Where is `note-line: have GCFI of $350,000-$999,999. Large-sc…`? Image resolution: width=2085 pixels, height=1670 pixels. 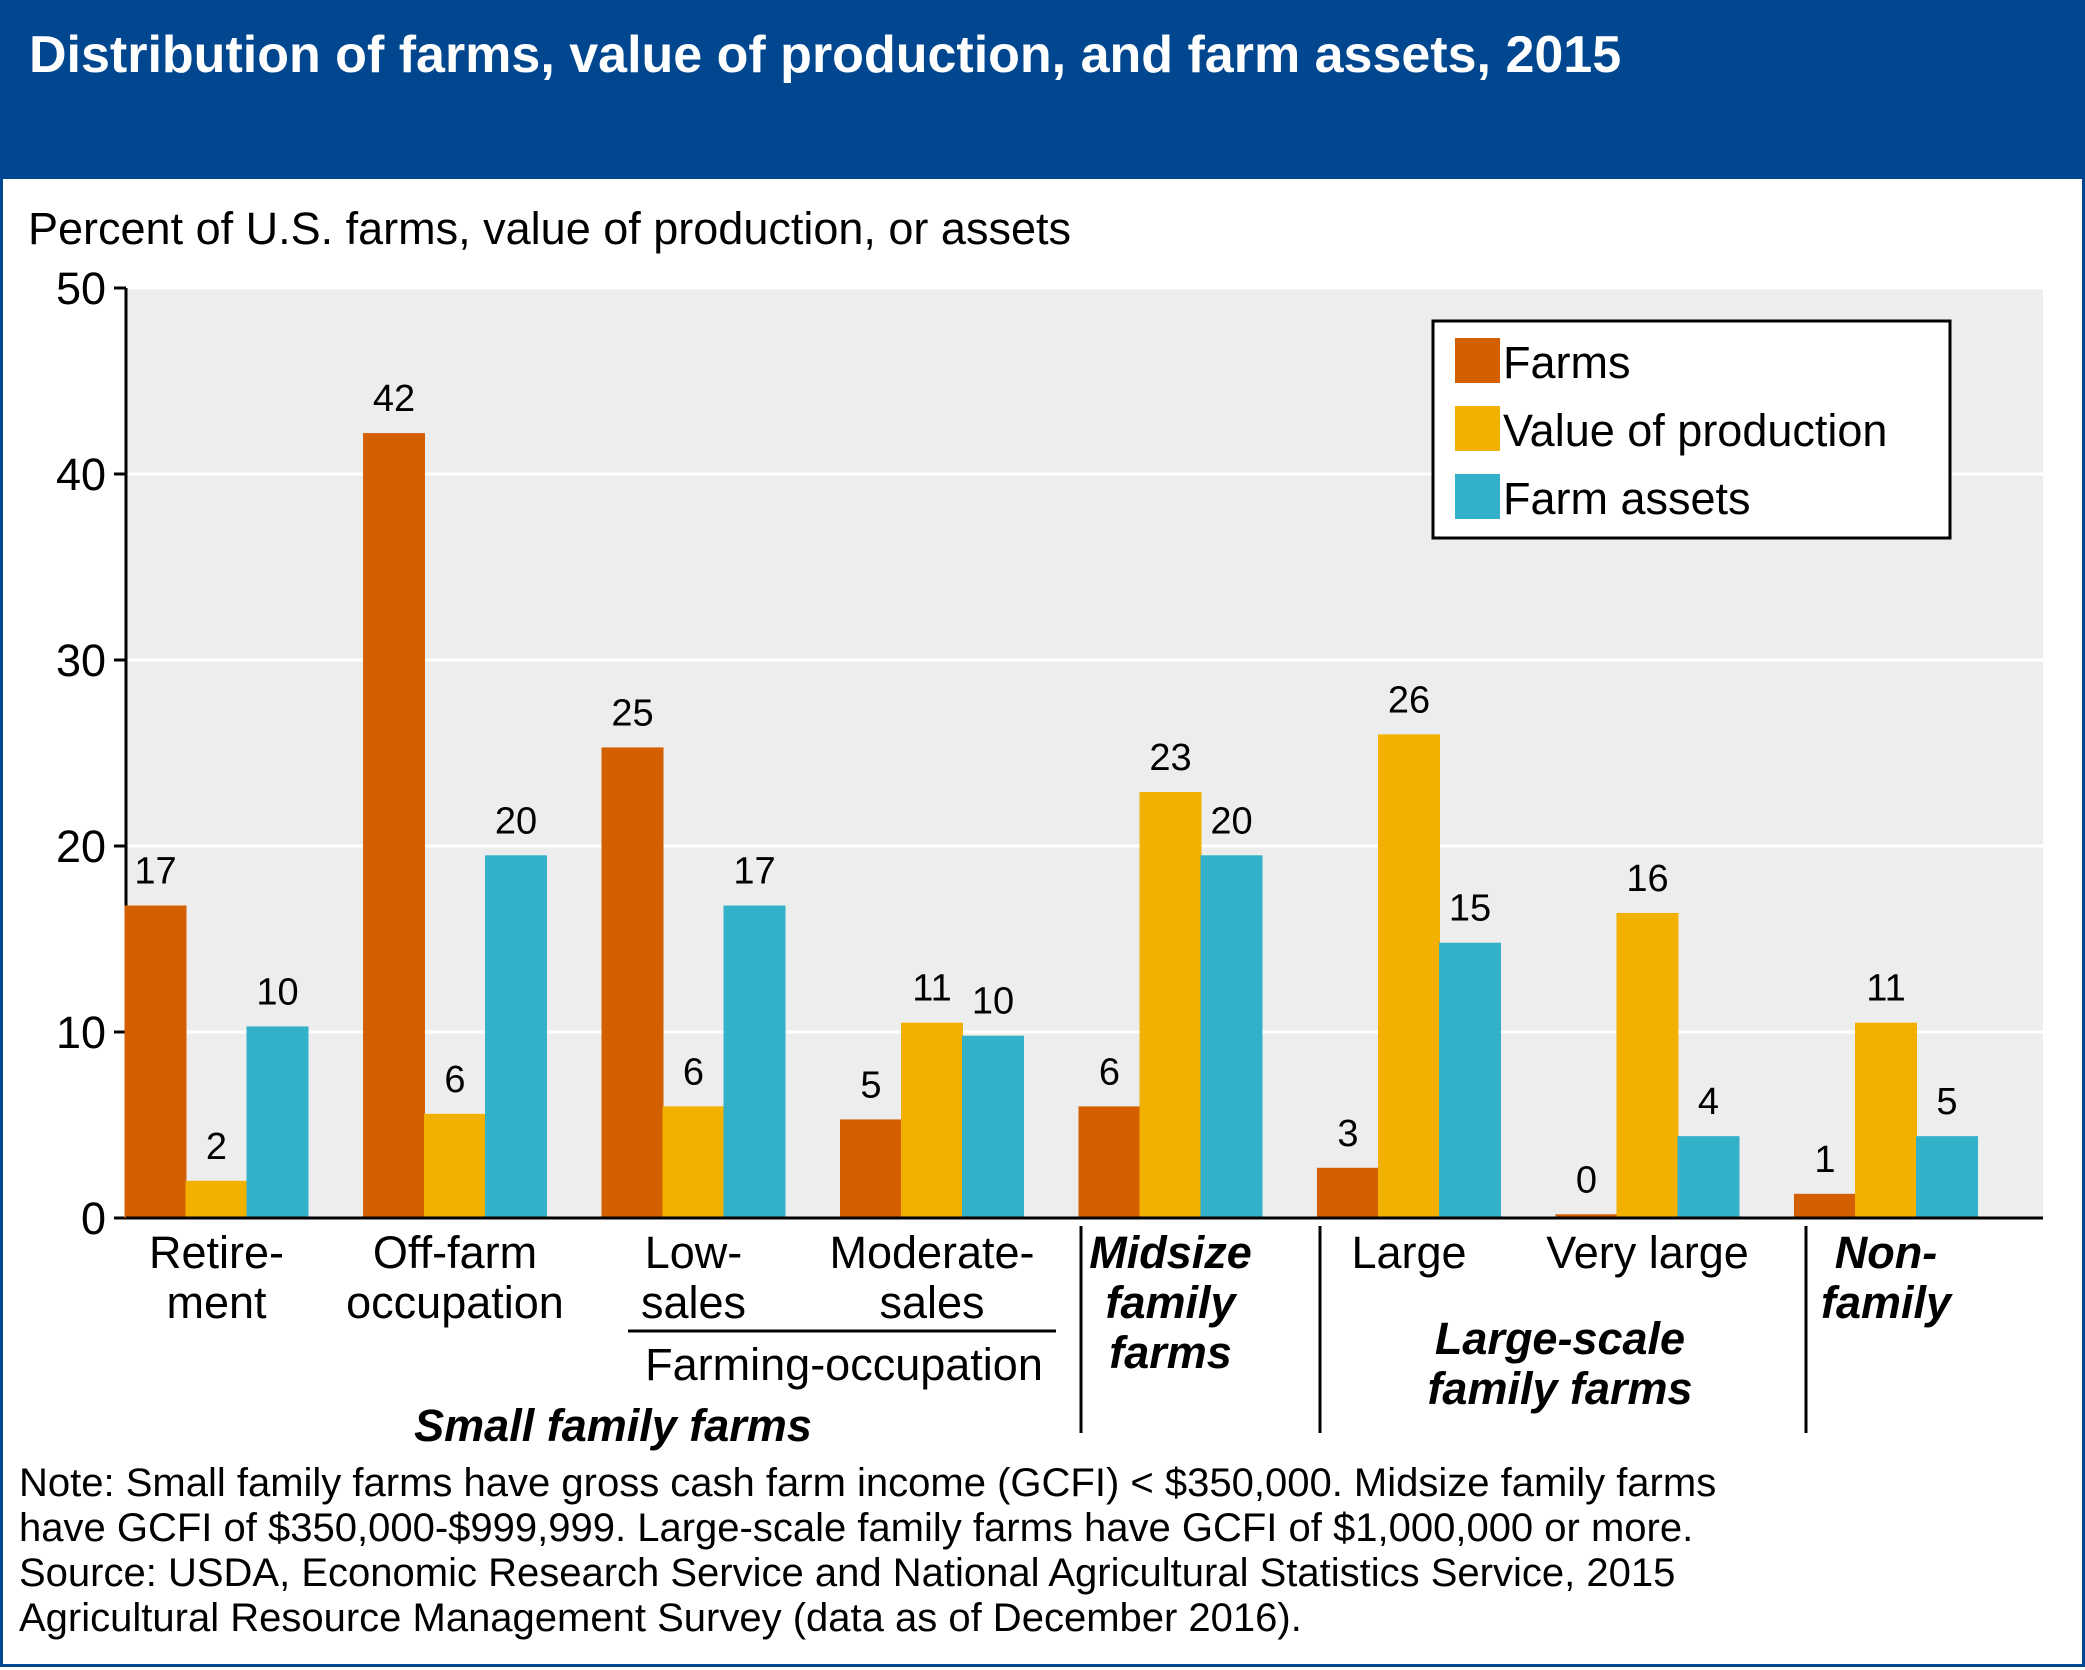
note-line: have GCFI of $350,000-$999,999. Large-sc… is located at coordinates (856, 1528).